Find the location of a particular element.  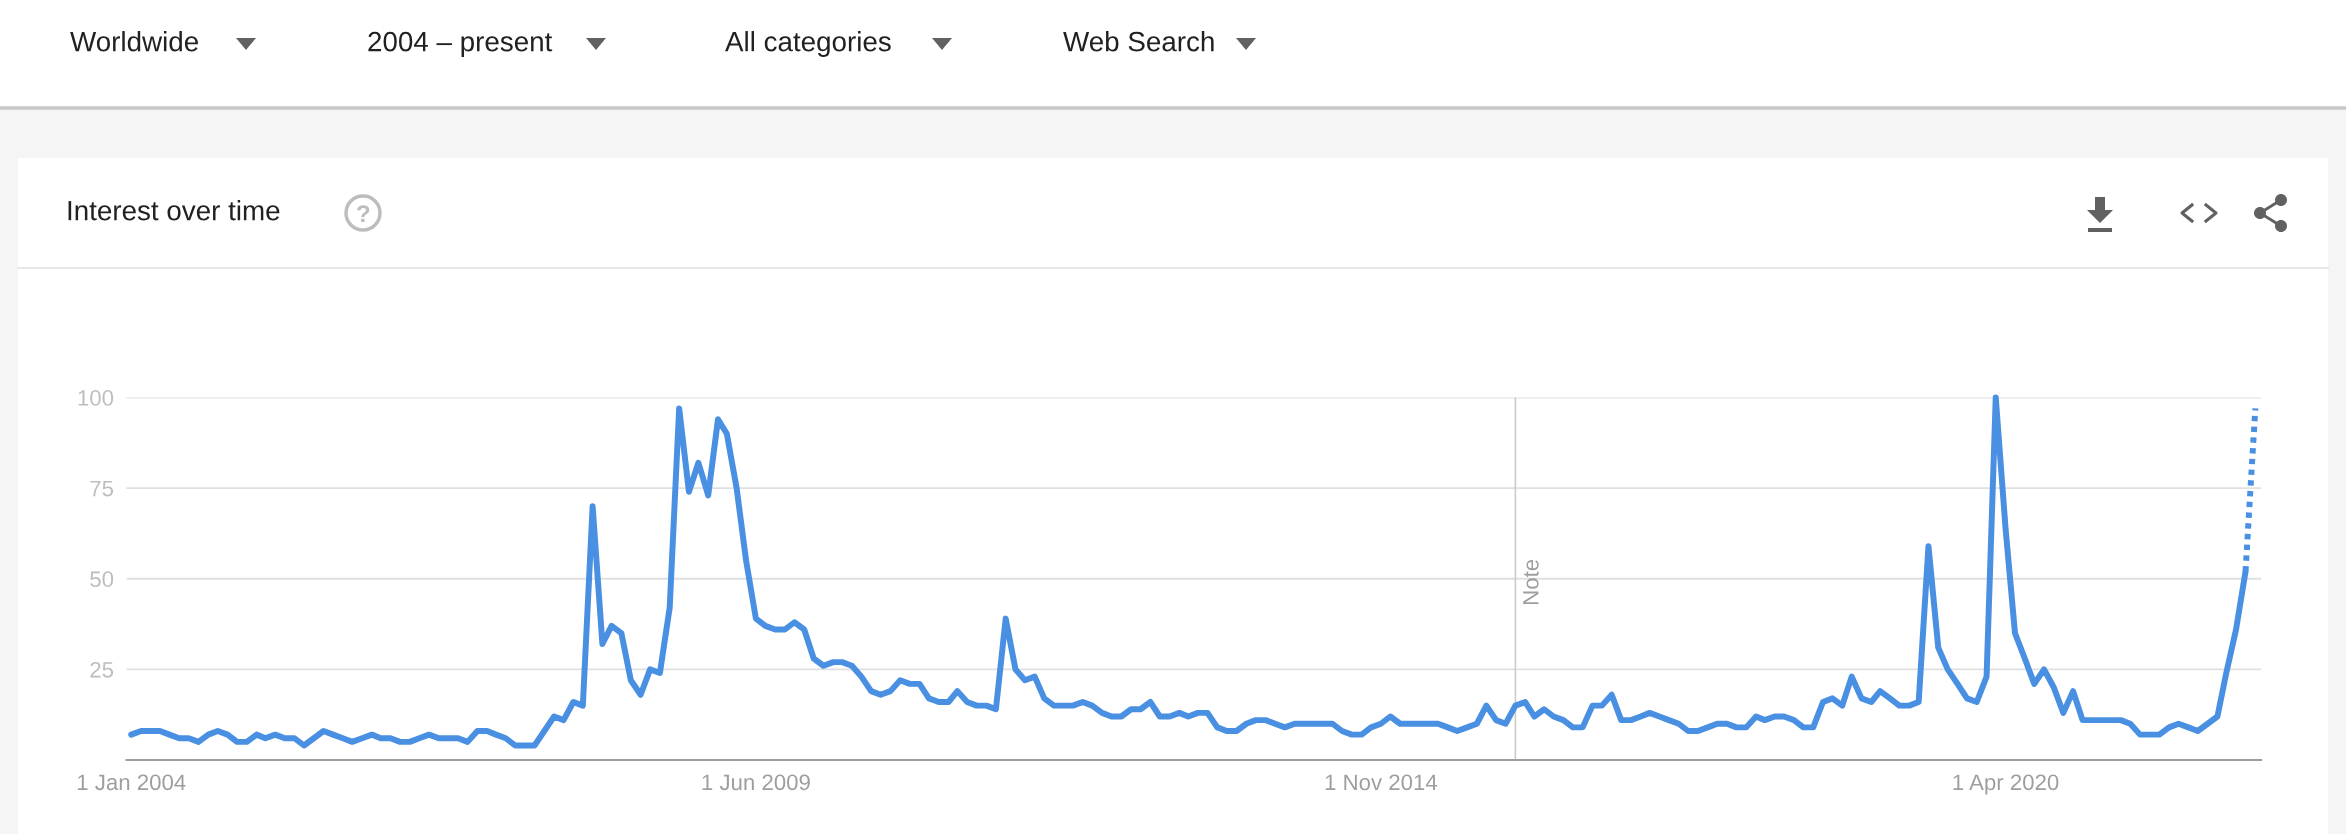

x-tick-label: 1 Nov 2014 is located at coordinates (1381, 782).